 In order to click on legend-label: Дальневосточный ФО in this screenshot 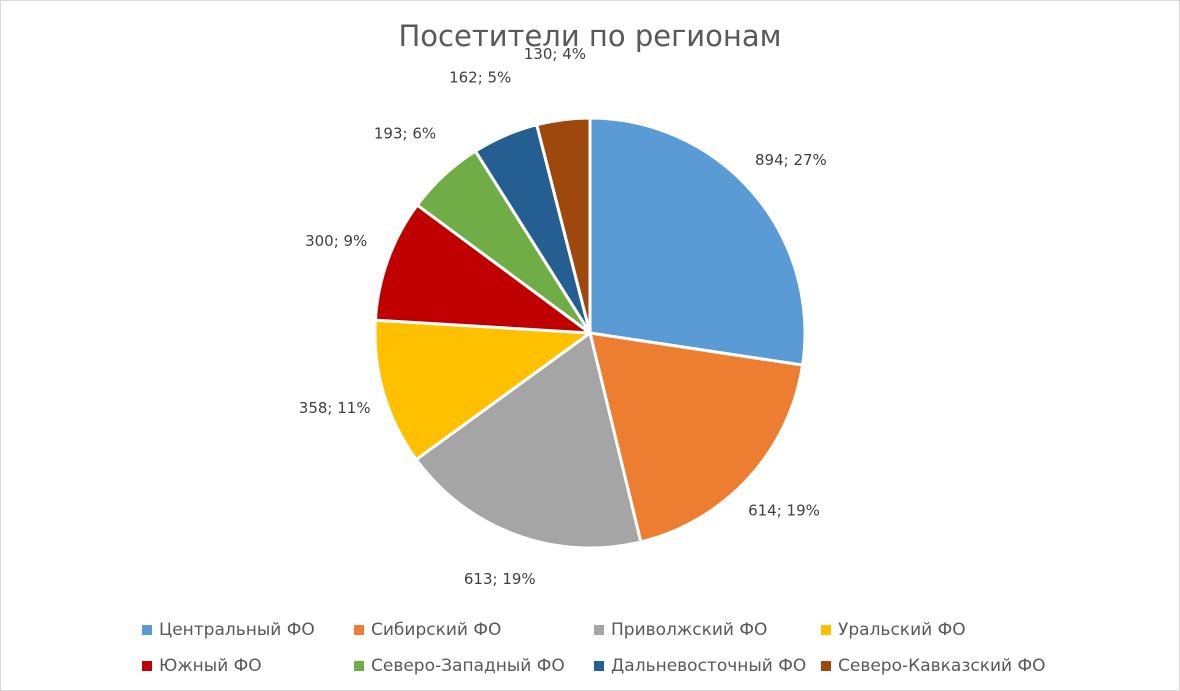, I will do `click(709, 666)`.